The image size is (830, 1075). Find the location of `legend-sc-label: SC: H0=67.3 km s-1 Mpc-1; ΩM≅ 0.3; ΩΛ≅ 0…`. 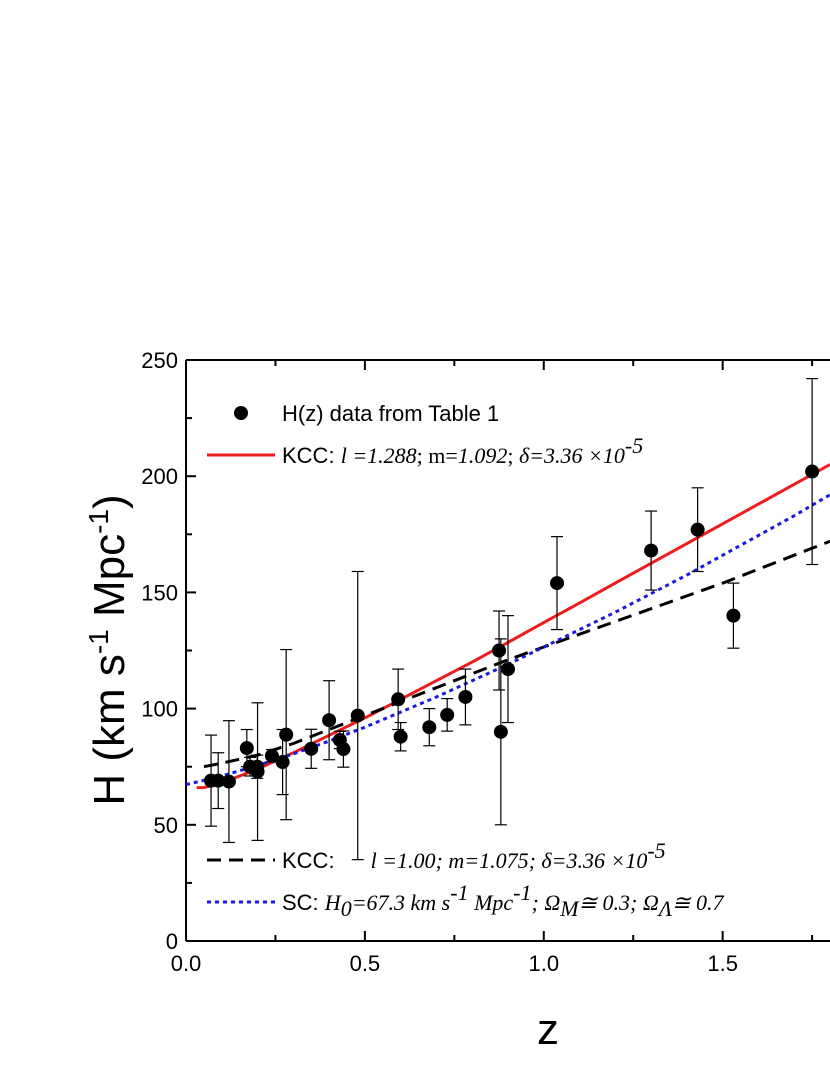

legend-sc-label: SC: H0=67.3 km s-1 Mpc-1; ΩM≅ 0.3; ΩΛ≅ 0… is located at coordinates (503, 900).